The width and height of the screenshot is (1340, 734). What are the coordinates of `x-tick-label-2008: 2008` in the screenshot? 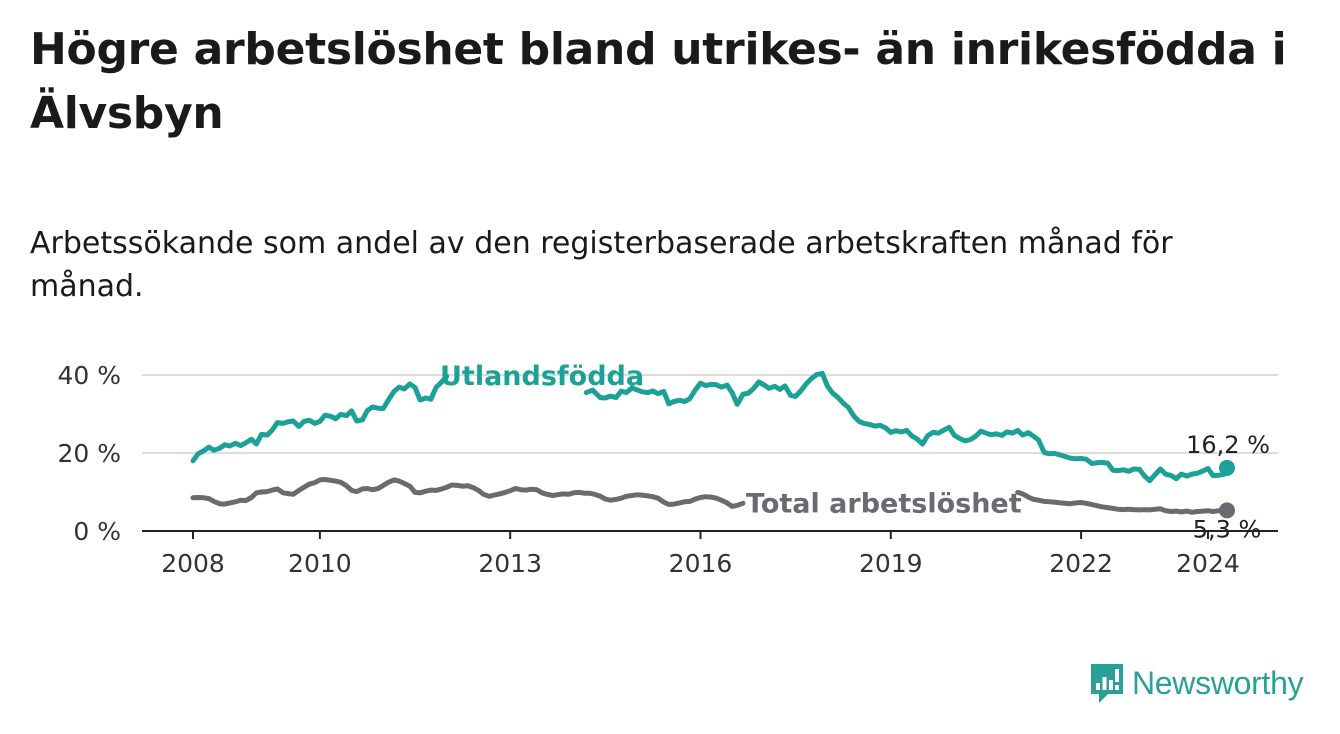 It's located at (193, 563).